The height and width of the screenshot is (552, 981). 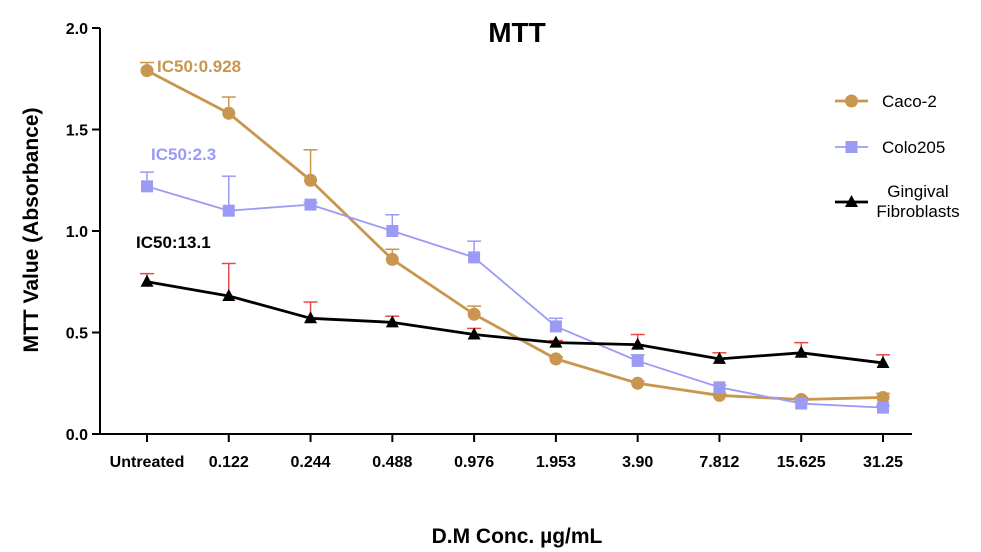 I want to click on x-tick-label: 0.244, so click(x=311, y=462).